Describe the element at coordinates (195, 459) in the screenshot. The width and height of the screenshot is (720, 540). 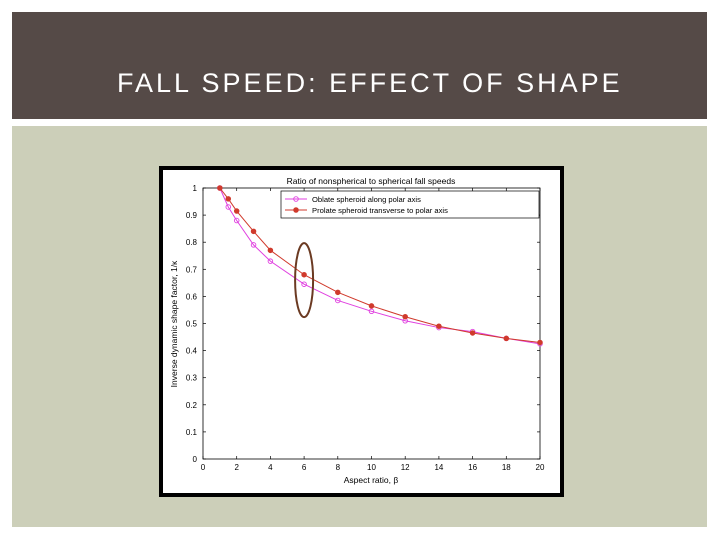
I see `y-tick-label: 0` at that location.